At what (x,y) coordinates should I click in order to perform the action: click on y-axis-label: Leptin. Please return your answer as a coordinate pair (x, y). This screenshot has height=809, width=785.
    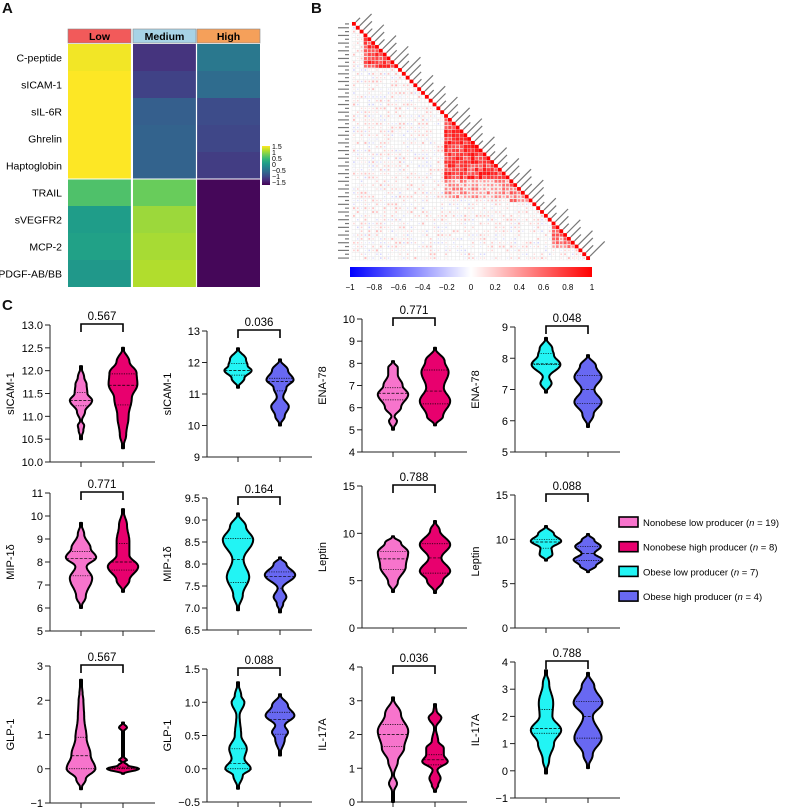
    Looking at the image, I should click on (323, 557).